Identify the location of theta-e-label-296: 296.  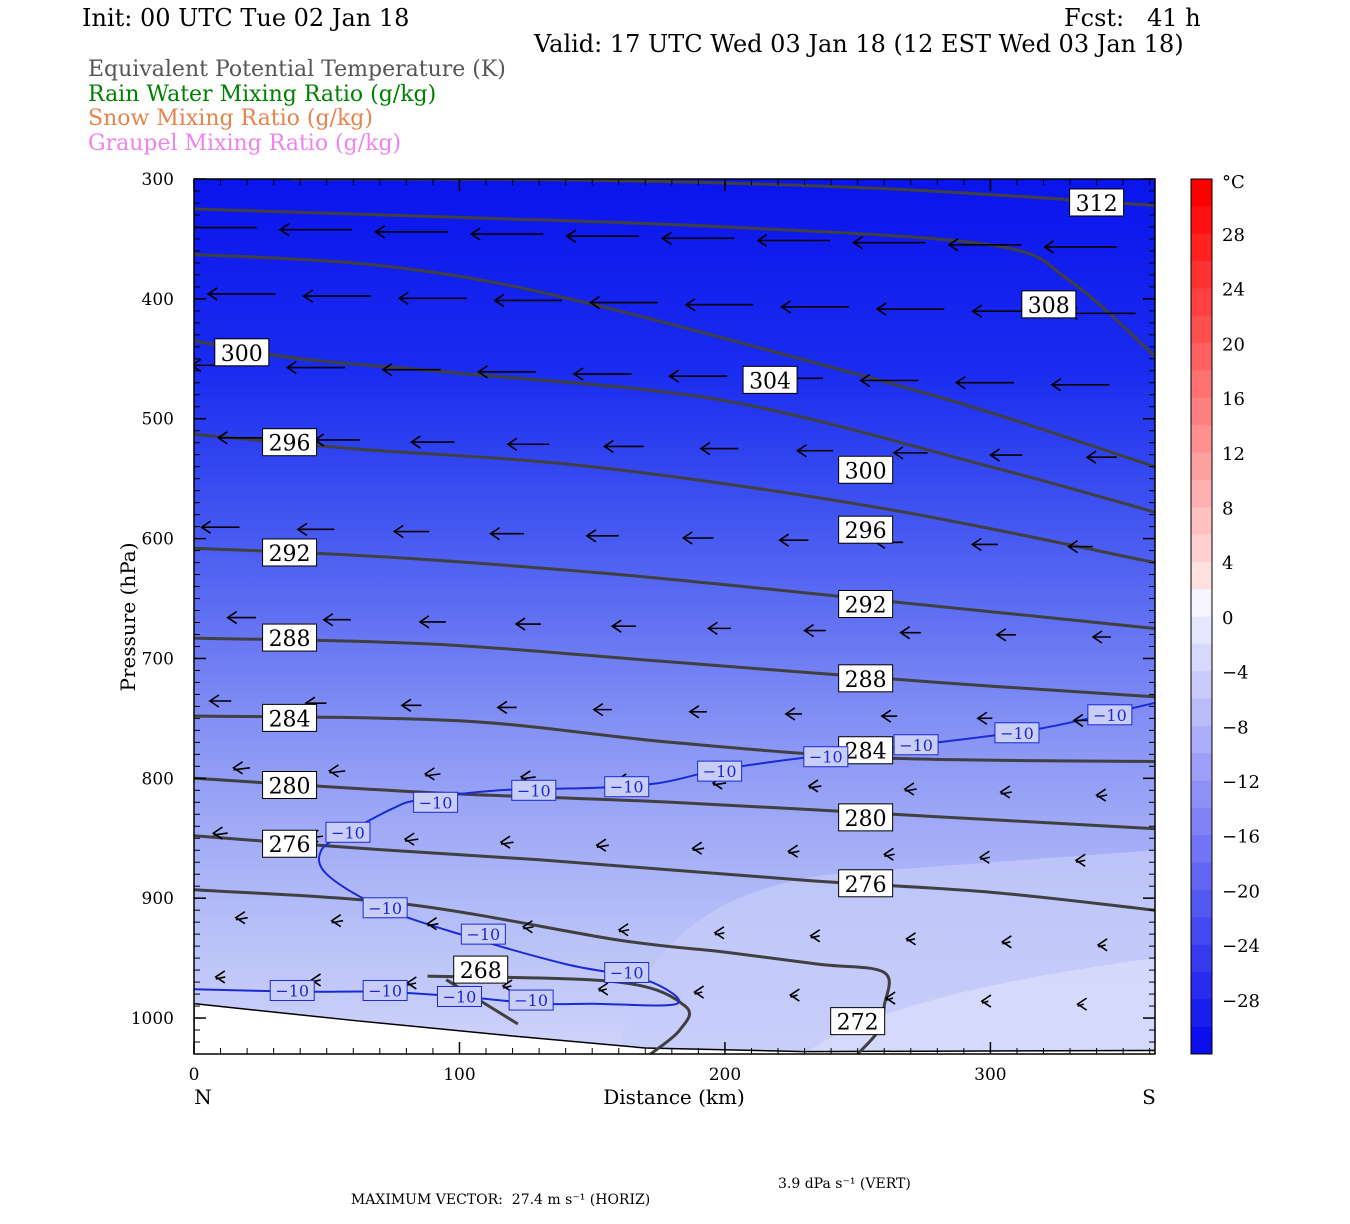
(866, 529).